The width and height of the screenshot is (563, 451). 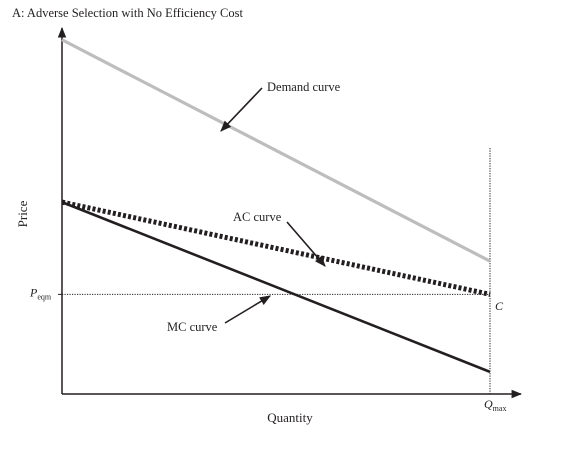 I want to click on equilibrium-price-tick-label: Peqm, so click(x=40, y=293).